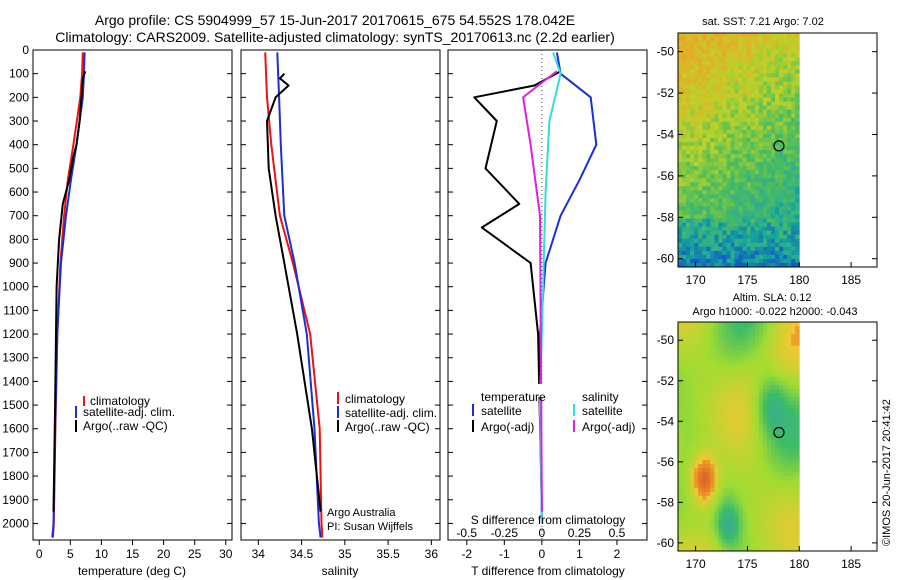 This screenshot has height=580, width=900. Describe the element at coordinates (15, 358) in the screenshot. I see `y-tick-label: 1300` at that location.